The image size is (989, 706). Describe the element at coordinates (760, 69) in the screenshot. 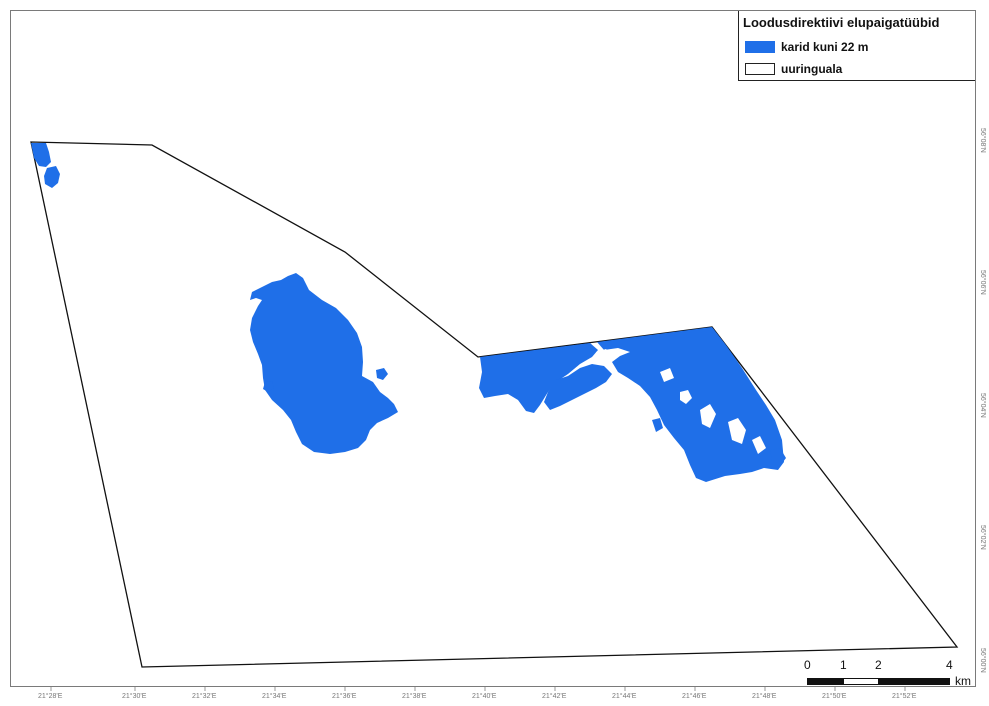

I see `legend-swatch-study-area` at that location.